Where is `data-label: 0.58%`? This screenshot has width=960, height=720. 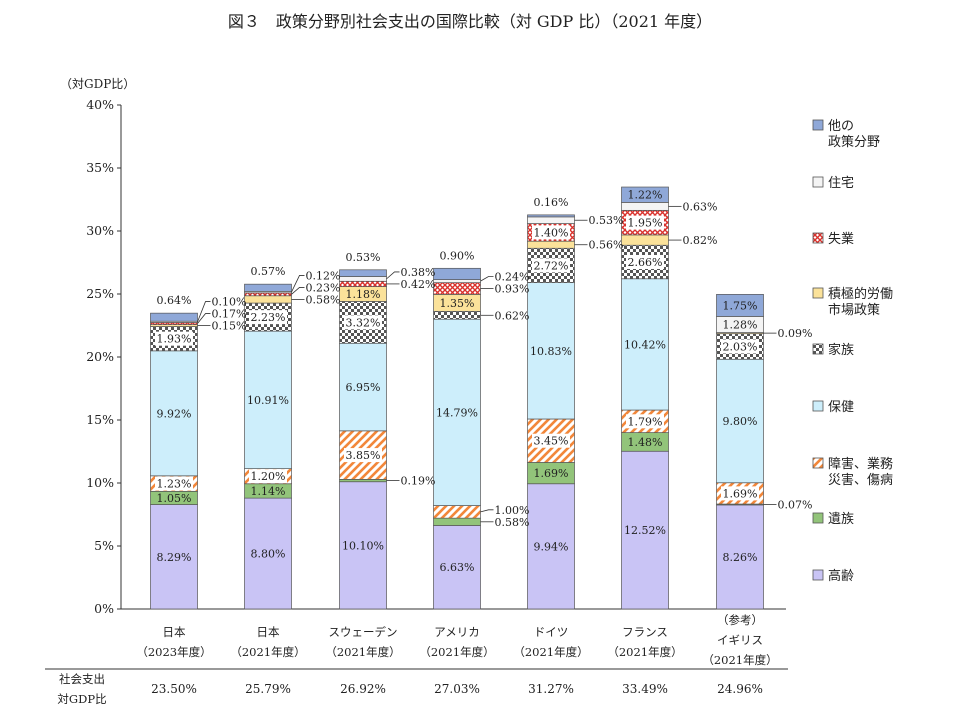 data-label: 0.58% is located at coordinates (512, 522).